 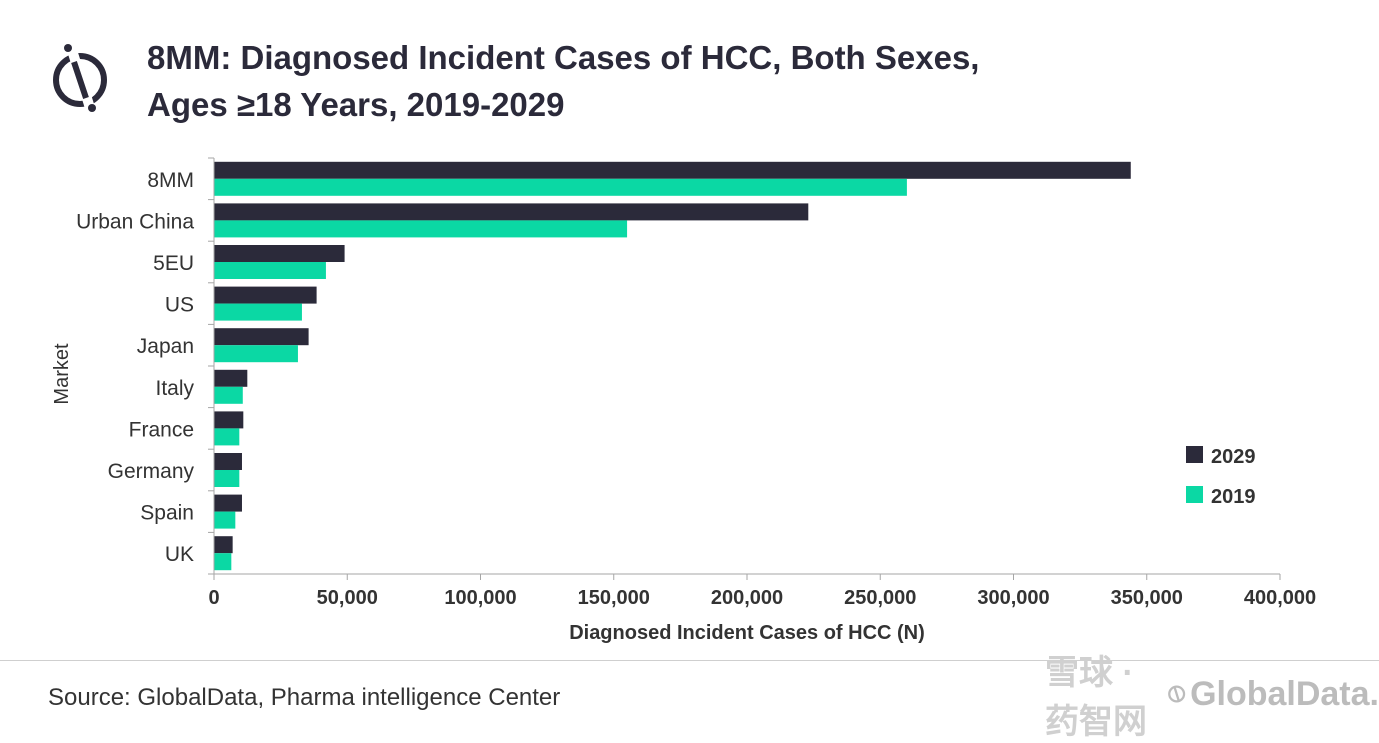 What do you see at coordinates (747, 633) in the screenshot?
I see `x-axis-title: Diagnosed Incident Cases of HCC (N)` at bounding box center [747, 633].